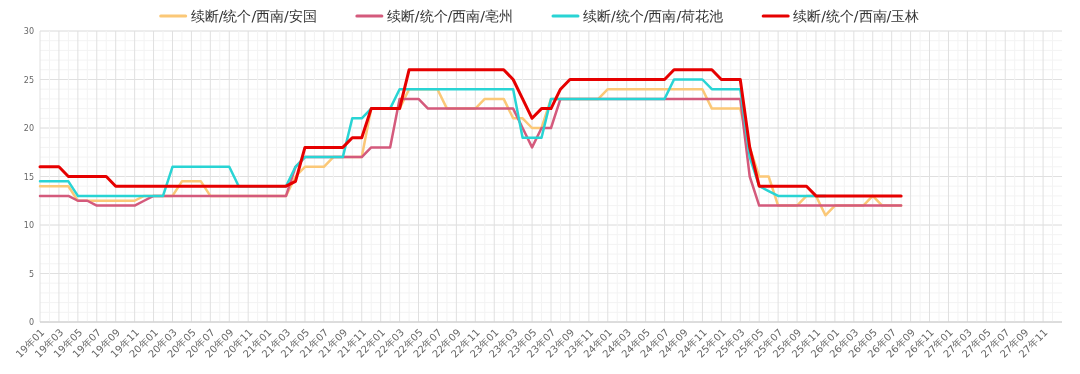 This screenshot has height=374, width=1080. I want to click on legend-item: 续断/统个/西南/荷花池, so click(637, 16).